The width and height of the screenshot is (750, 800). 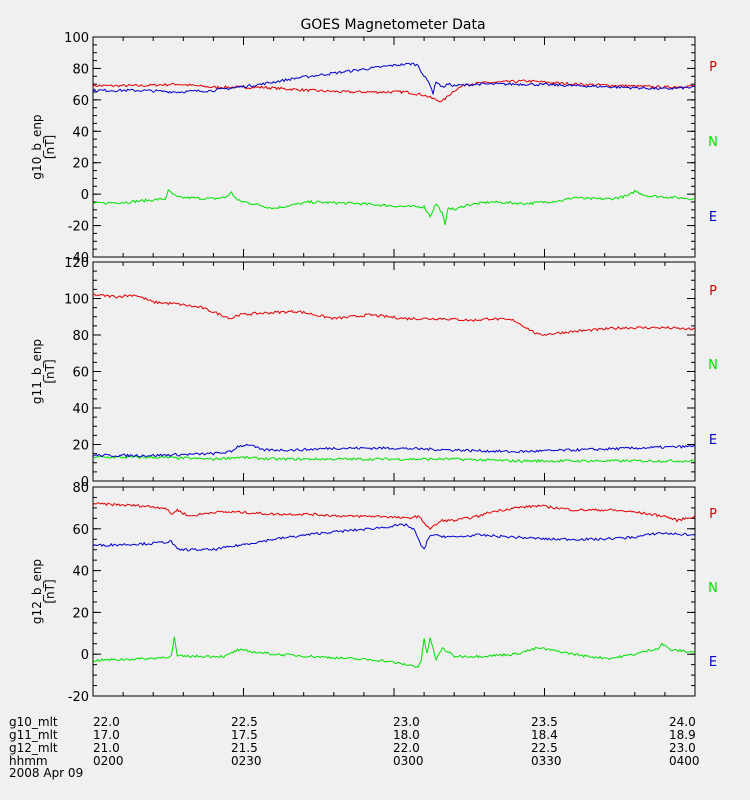 What do you see at coordinates (33, 735) in the screenshot?
I see `footer-label-g11-mlt: g11_mlt` at bounding box center [33, 735].